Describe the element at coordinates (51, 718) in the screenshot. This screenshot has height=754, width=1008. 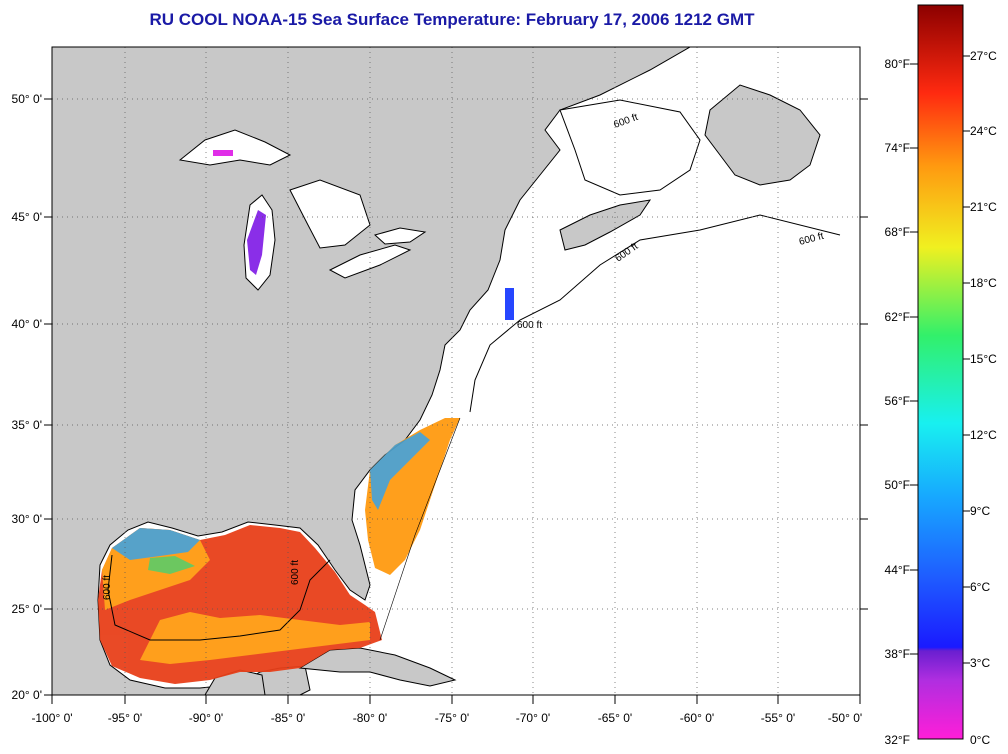
I see `lon-tick-label: -100° 0'` at that location.